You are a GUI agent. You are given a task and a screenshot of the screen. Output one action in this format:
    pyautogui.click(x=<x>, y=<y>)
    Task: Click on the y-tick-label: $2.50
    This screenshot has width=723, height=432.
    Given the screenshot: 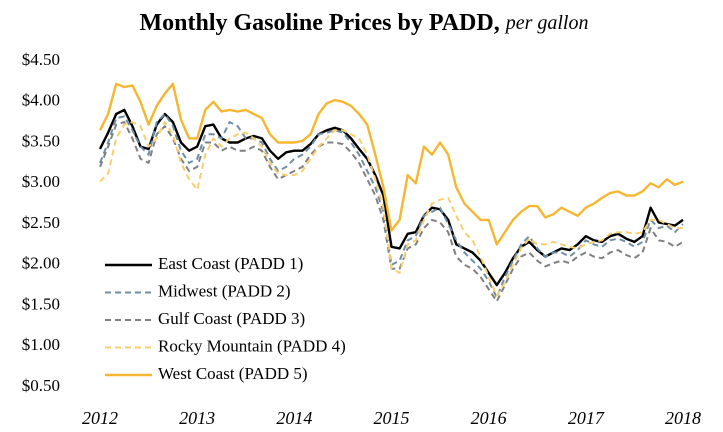 What is the action you would take?
    pyautogui.click(x=41, y=222)
    